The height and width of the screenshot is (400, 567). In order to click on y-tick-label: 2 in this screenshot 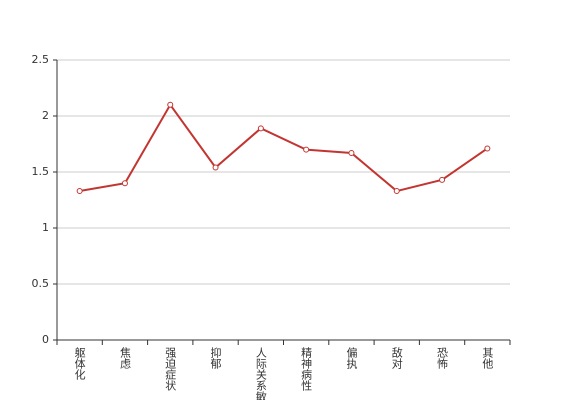, I will do `click(45, 115)`.